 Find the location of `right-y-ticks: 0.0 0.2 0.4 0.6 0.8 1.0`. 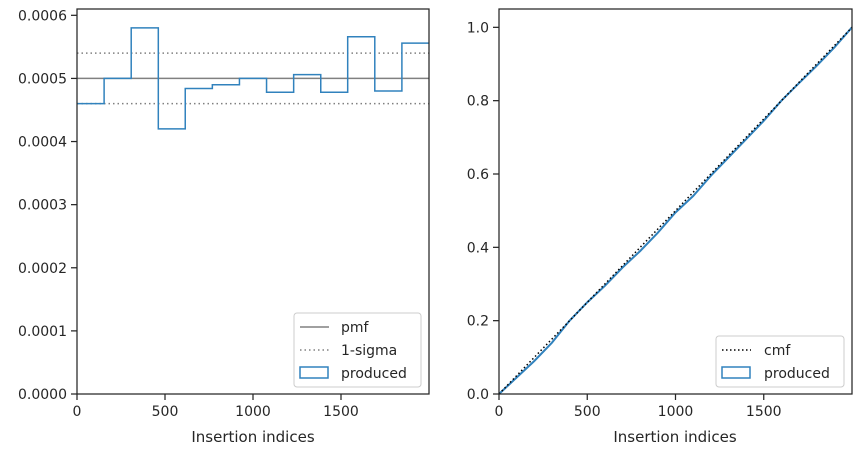

right-y-ticks: 0.0 0.2 0.4 0.6 0.8 1.0 is located at coordinates (483, 211).